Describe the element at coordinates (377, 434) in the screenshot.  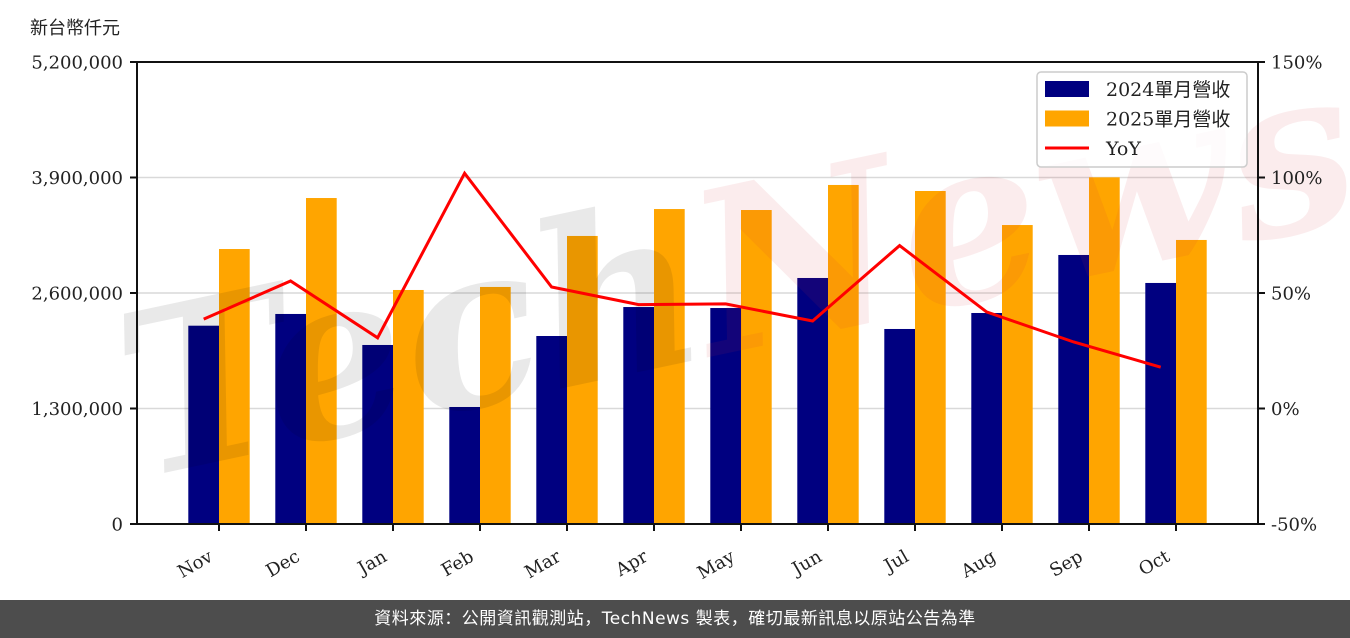
I see `bar-2024-jan` at that location.